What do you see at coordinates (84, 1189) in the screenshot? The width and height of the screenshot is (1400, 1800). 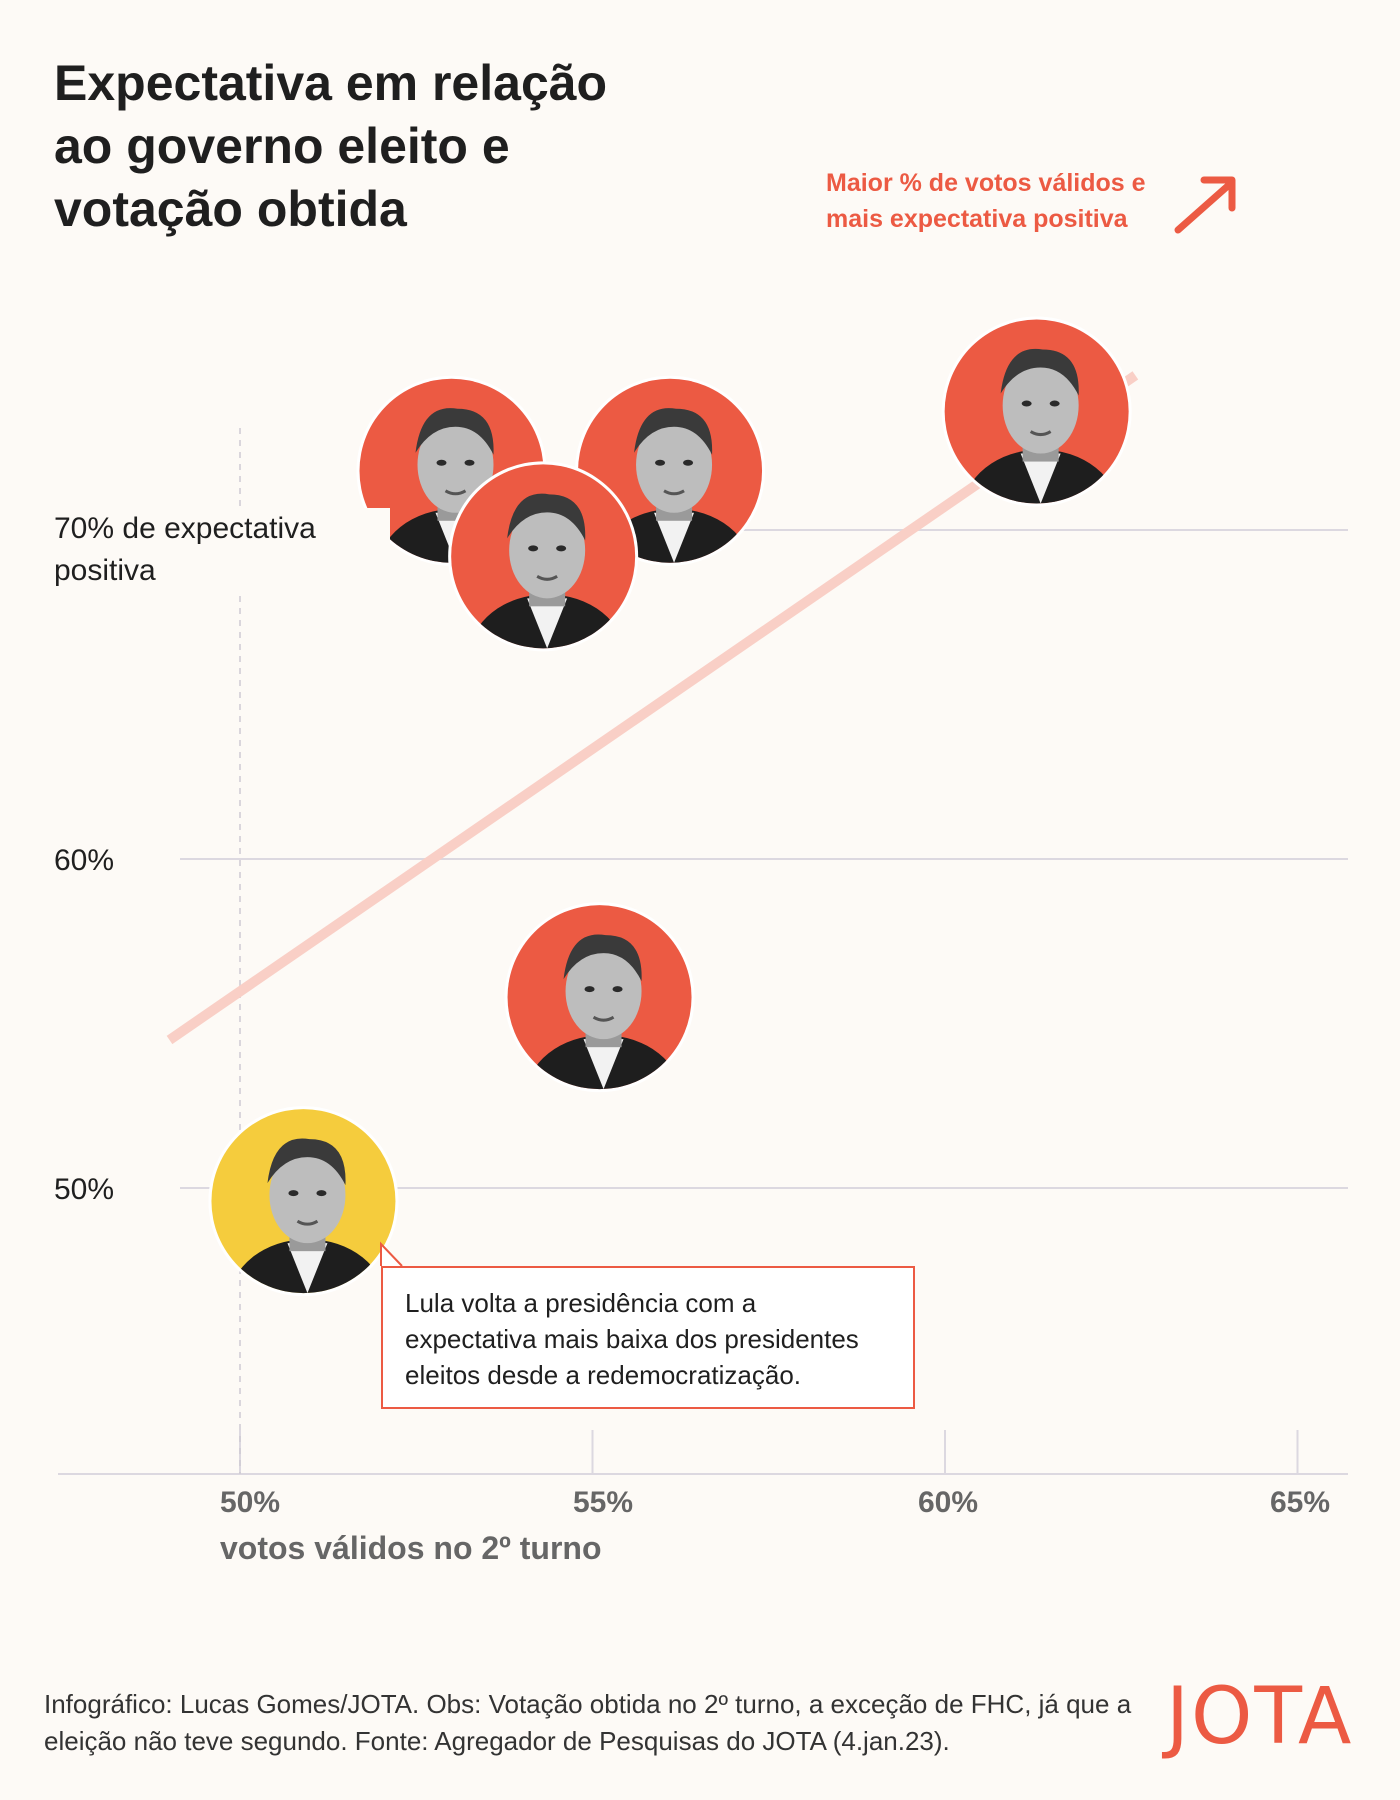 I see `y-tick-label-50: 50%` at bounding box center [84, 1189].